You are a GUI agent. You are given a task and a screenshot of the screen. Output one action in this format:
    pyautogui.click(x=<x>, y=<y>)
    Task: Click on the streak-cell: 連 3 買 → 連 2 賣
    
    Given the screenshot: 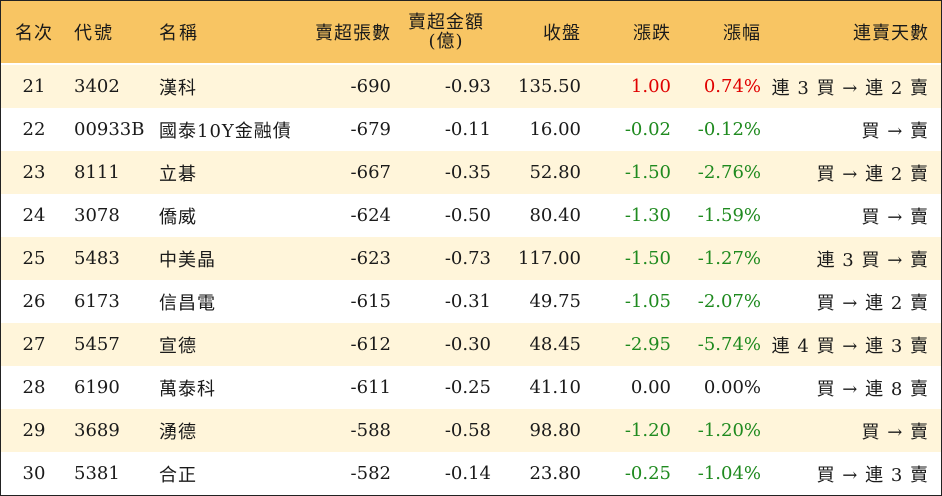 What is the action you would take?
    pyautogui.click(x=850, y=88)
    